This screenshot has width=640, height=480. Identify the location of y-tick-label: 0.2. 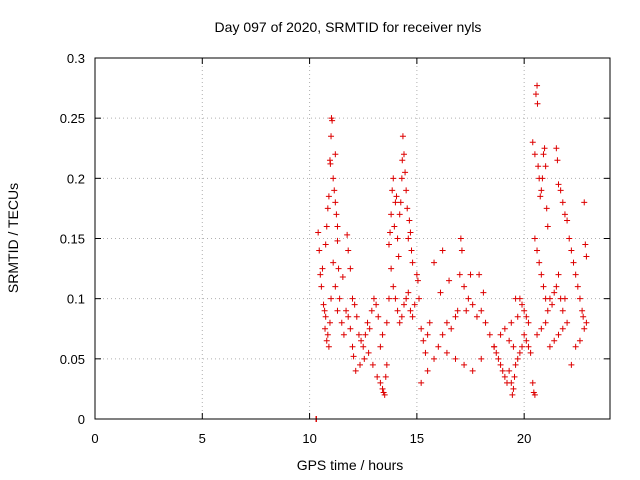
(76, 178).